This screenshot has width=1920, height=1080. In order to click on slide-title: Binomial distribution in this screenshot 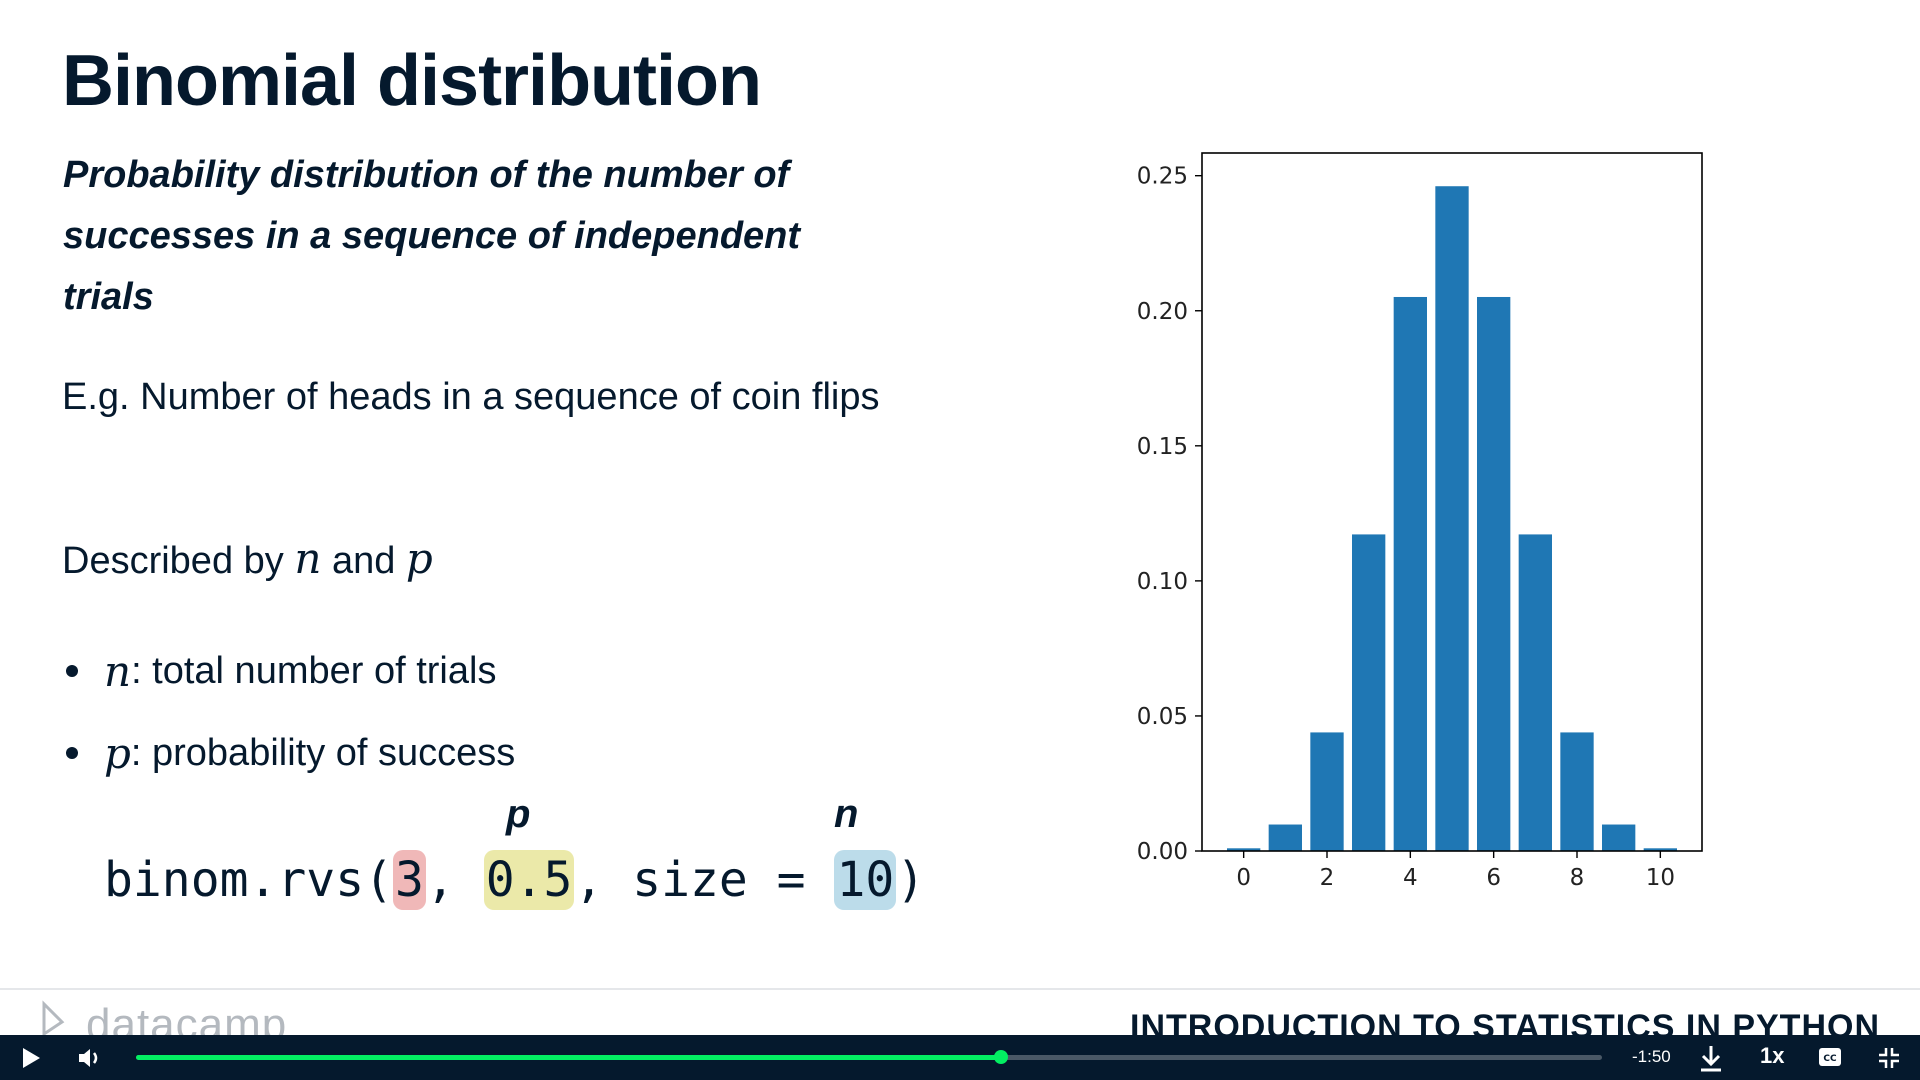, I will do `click(412, 81)`.